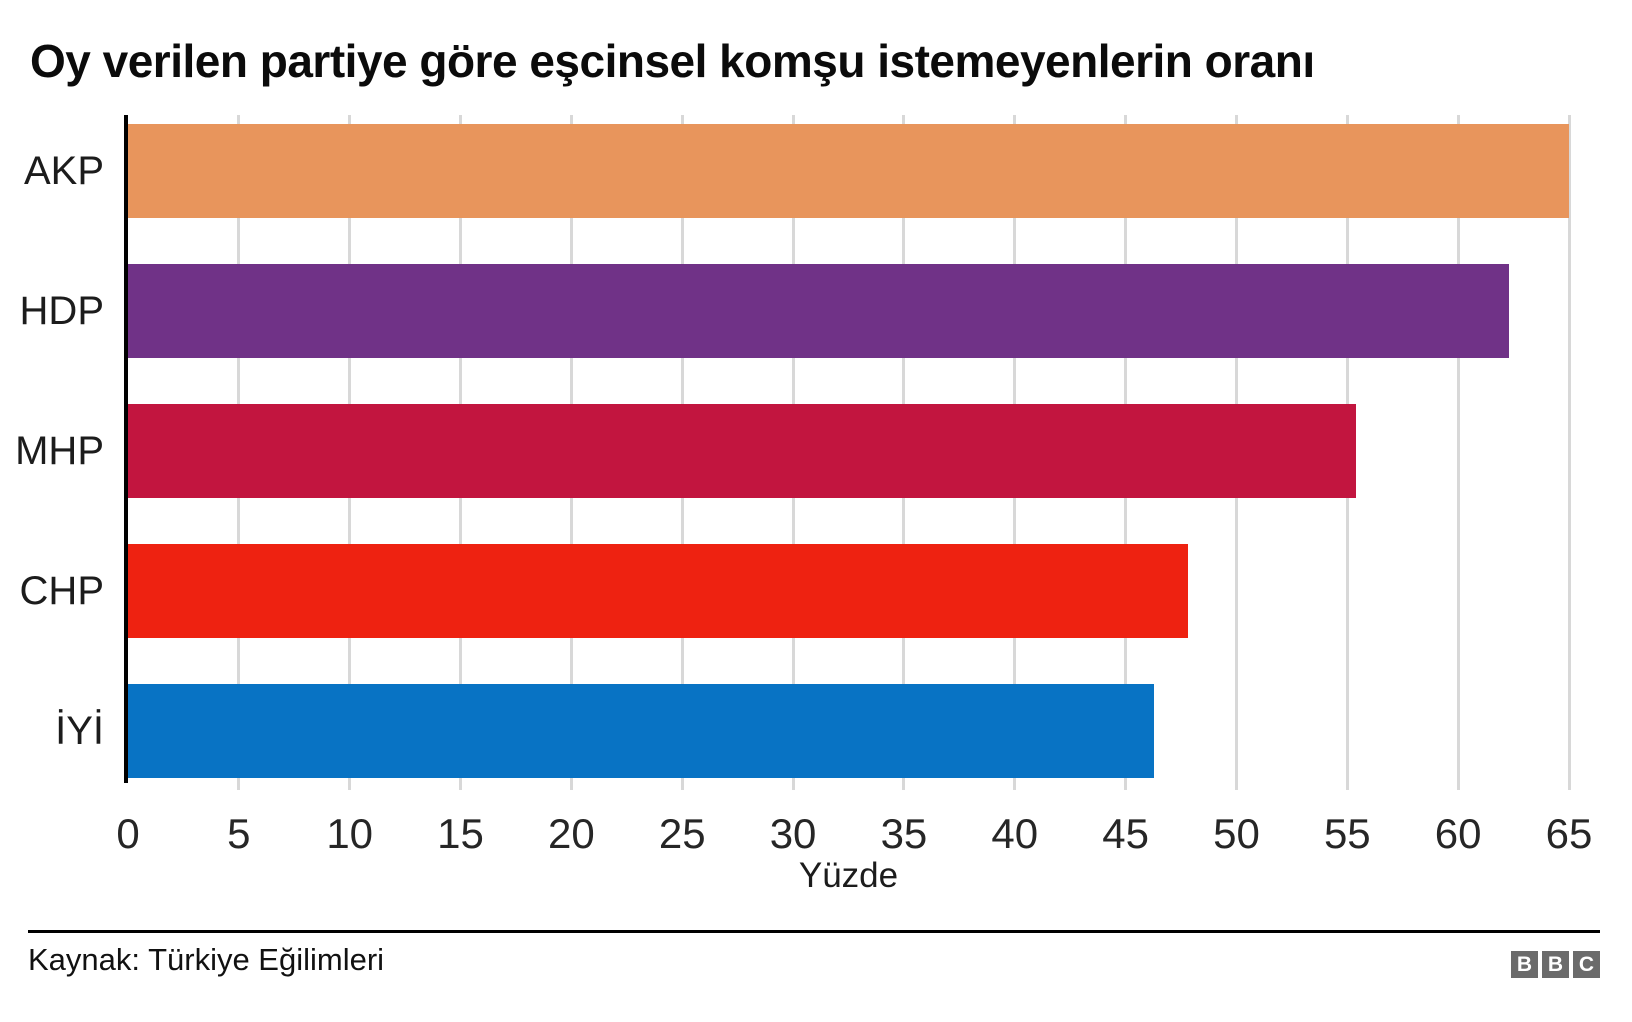 The image size is (1632, 1022). What do you see at coordinates (1569, 833) in the screenshot?
I see `x-tick-label-65: 65` at bounding box center [1569, 833].